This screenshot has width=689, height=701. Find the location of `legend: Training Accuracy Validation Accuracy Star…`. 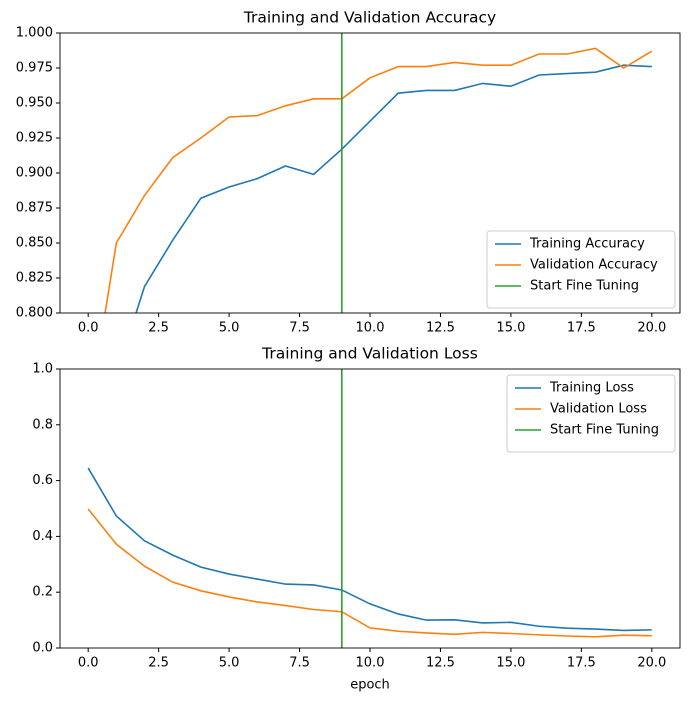

legend: Training Accuracy Validation Accuracy Star… is located at coordinates (581, 269).